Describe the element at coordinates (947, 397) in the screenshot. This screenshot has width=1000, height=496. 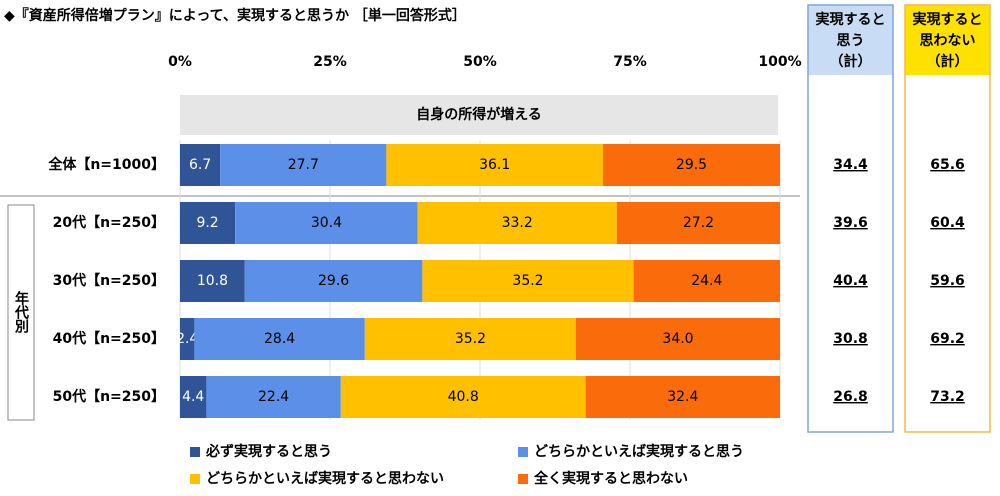
I see `summary-value: 73.2` at that location.